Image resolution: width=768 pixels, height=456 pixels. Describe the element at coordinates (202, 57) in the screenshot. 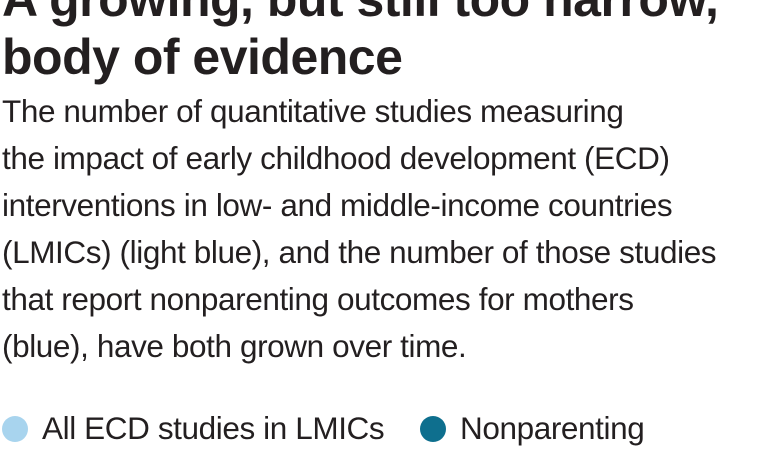

I see `chart-title-line-2: body of evidence` at that location.